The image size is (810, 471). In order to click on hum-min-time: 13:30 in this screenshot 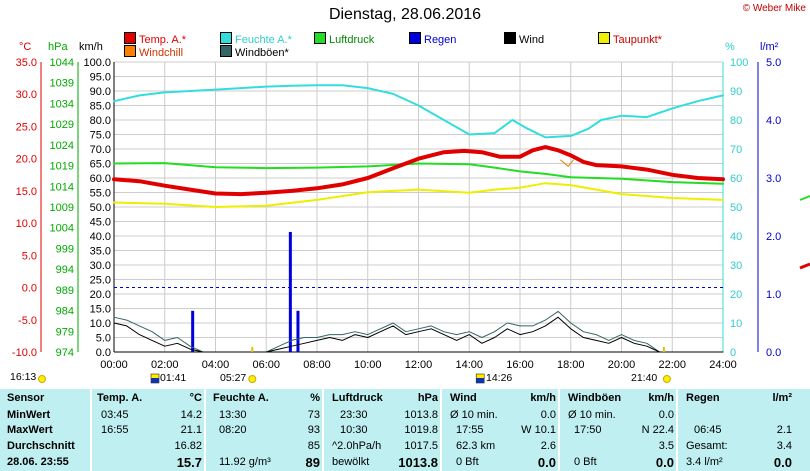, I will do `click(233, 415)`.